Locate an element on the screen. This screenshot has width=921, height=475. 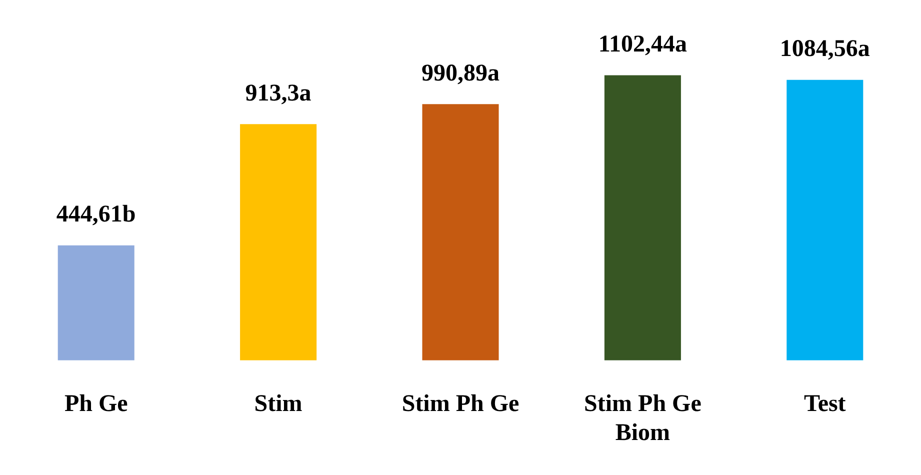
x-tick-label: Stim Ph Ge is located at coordinates (461, 404).